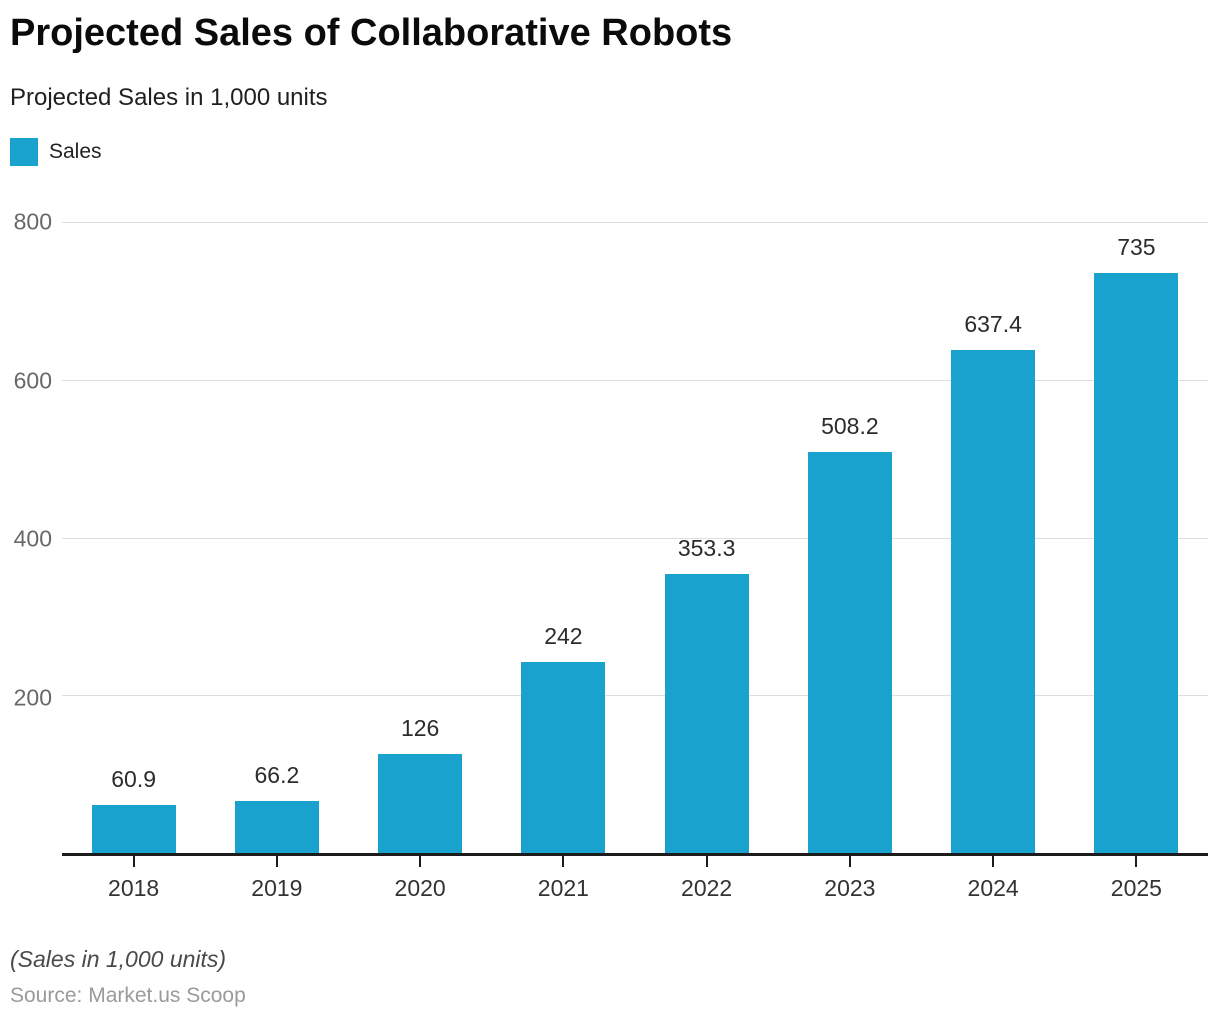  I want to click on bar-2019, so click(276, 826).